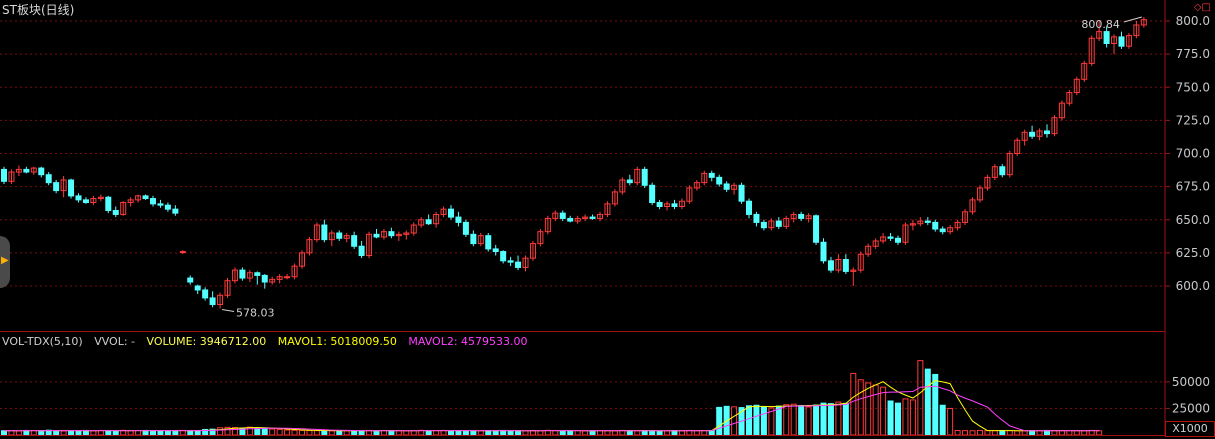 This screenshot has height=439, width=1215. Describe the element at coordinates (1193, 87) in the screenshot. I see `price-tick-label: 750.0` at that location.